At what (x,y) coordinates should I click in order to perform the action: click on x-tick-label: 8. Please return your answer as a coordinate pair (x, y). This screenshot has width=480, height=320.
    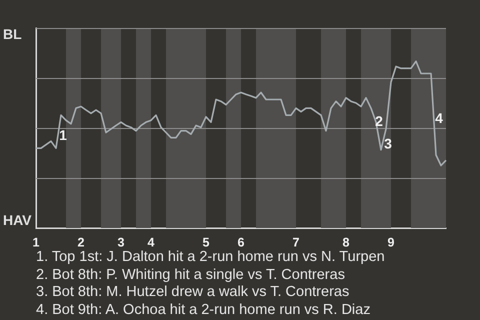
    Looking at the image, I should click on (346, 242).